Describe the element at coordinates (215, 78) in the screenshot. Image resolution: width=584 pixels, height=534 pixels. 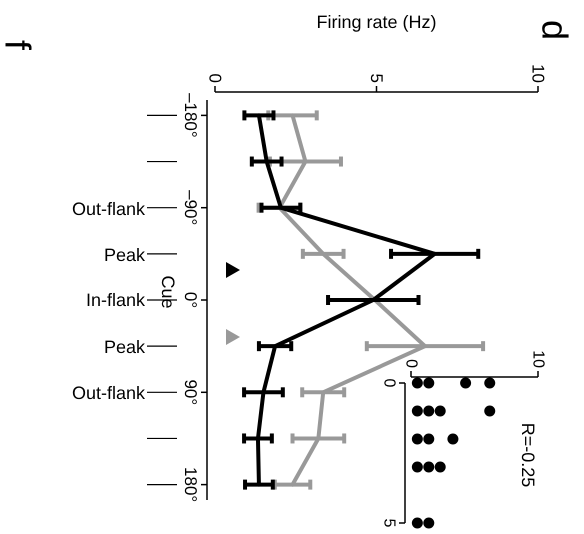
I see `x-tick-label: 0` at that location.